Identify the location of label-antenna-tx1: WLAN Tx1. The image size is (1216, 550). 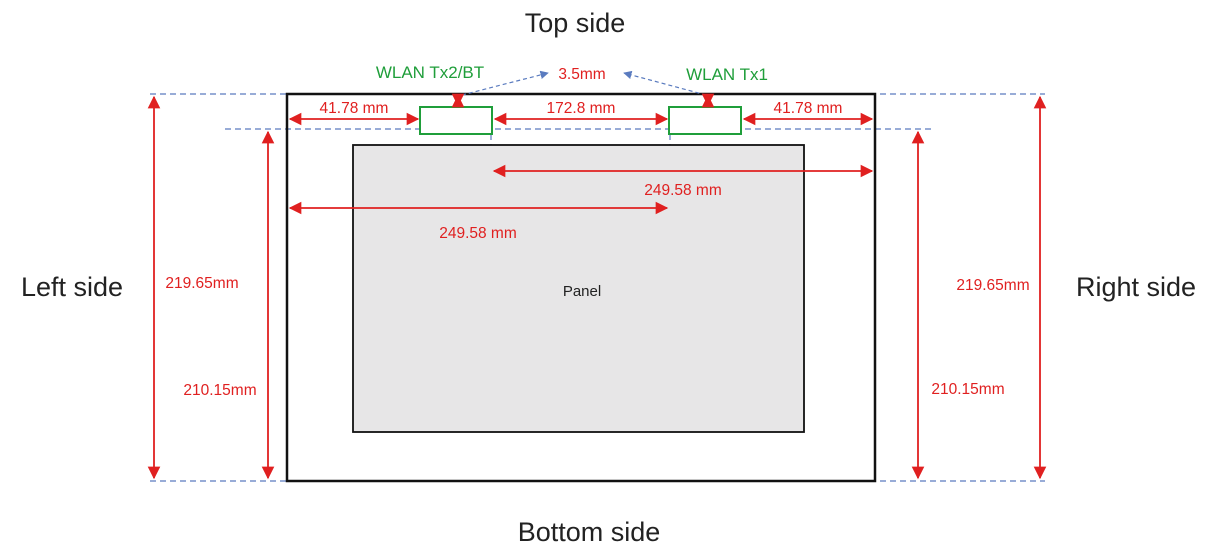
(727, 74).